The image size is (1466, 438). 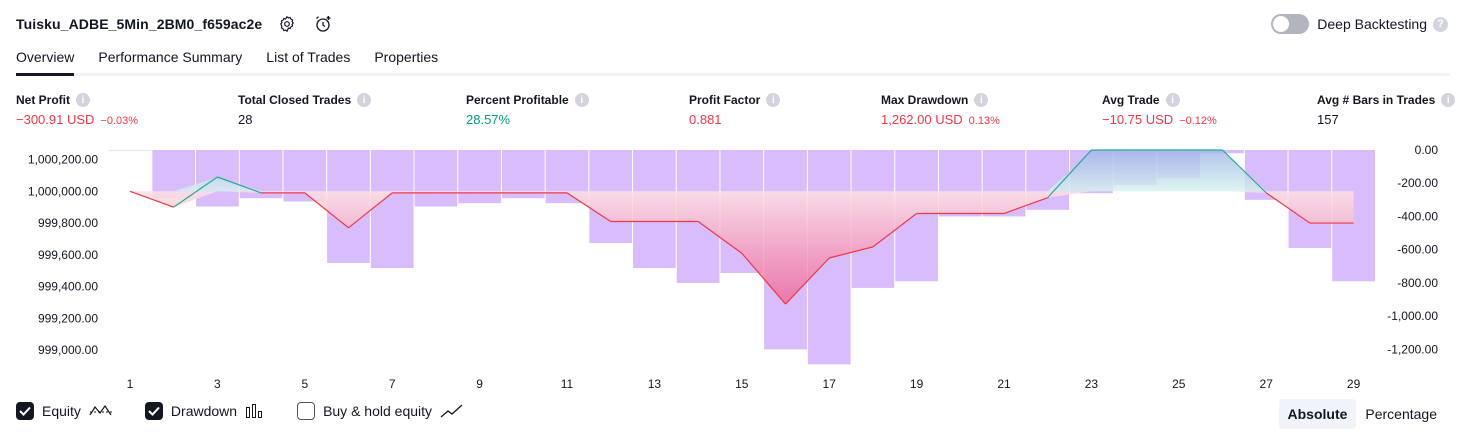 I want to click on metric-avg-trade: Avg Trade i −10.75 USD −0.12%, so click(x=1159, y=110).